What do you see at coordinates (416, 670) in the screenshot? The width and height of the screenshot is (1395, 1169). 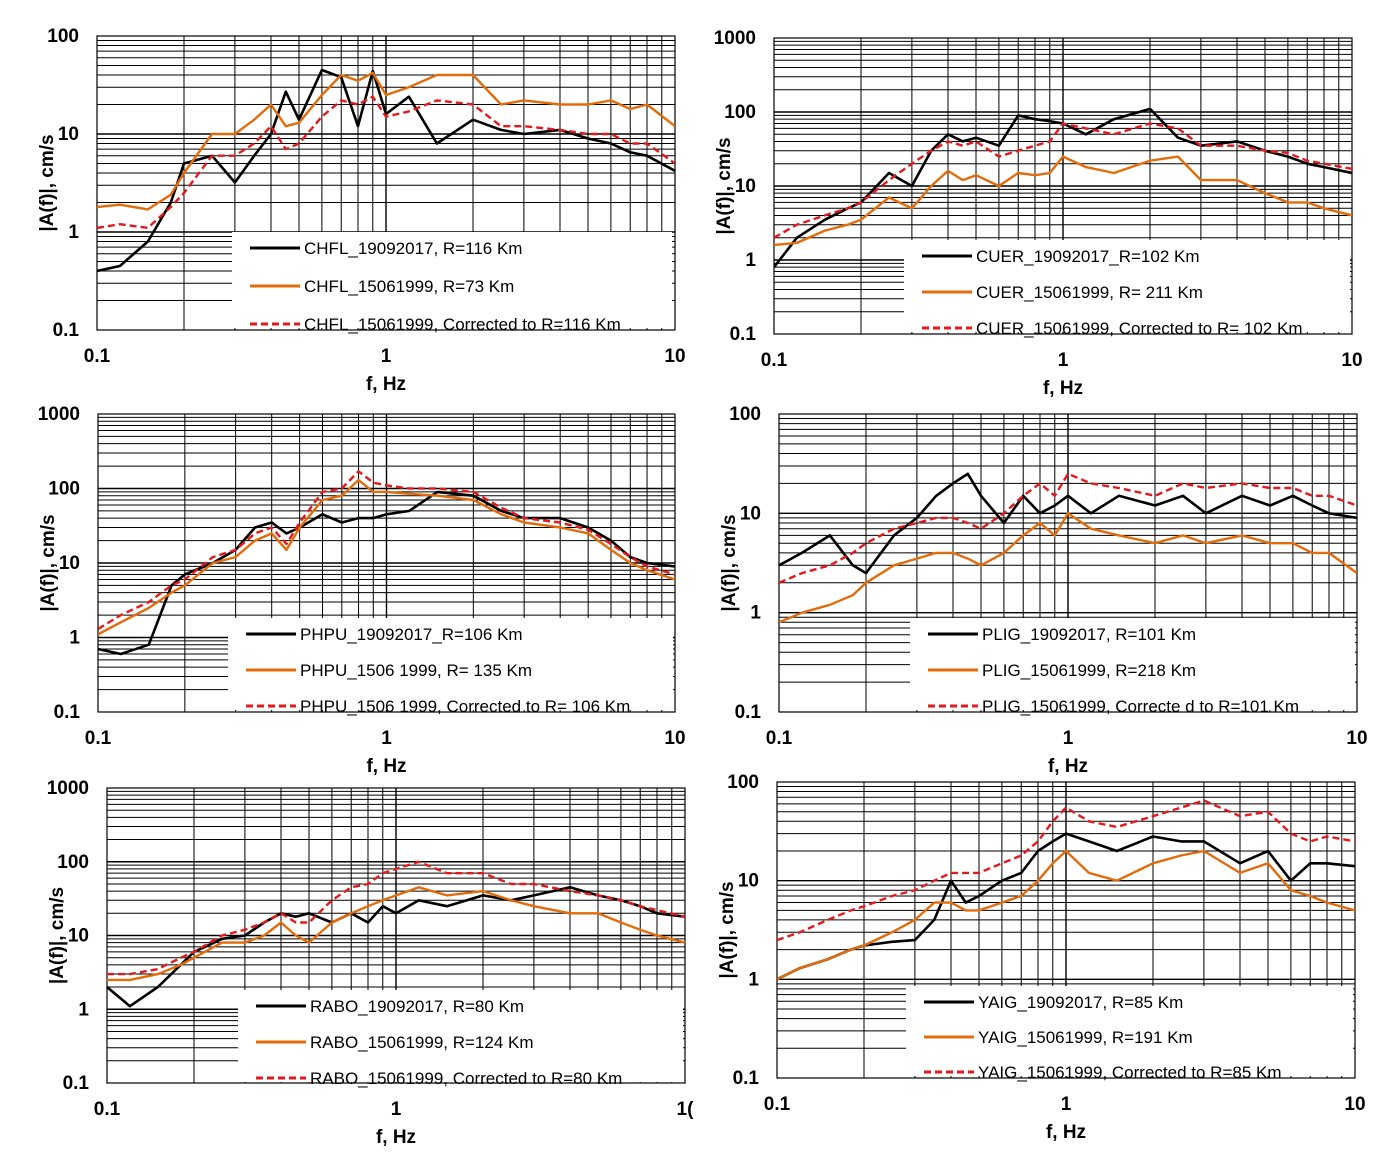 I see `legend-label: PHPU_1506 1999, R= 135 Km` at bounding box center [416, 670].